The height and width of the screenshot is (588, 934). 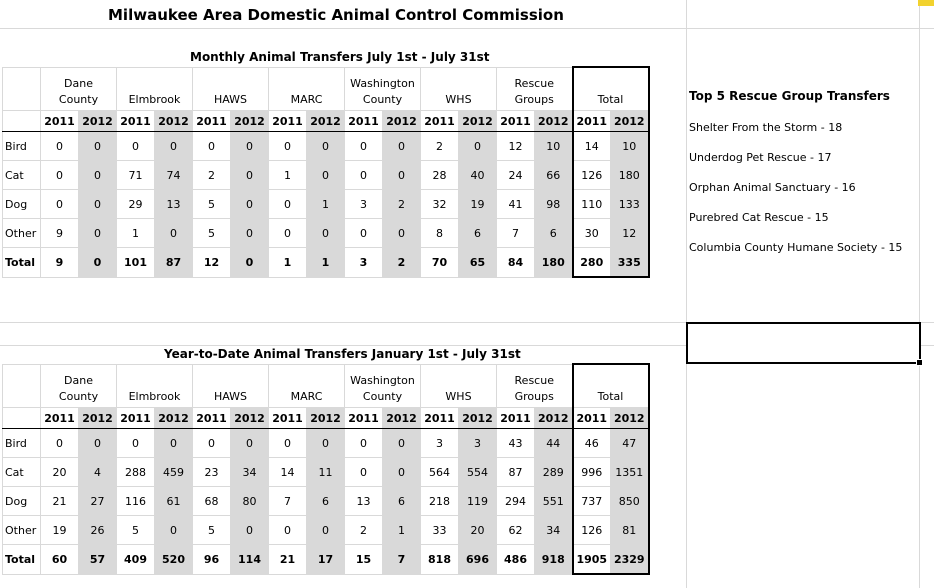 What do you see at coordinates (21, 262) in the screenshot?
I see `row-label: Total` at bounding box center [21, 262].